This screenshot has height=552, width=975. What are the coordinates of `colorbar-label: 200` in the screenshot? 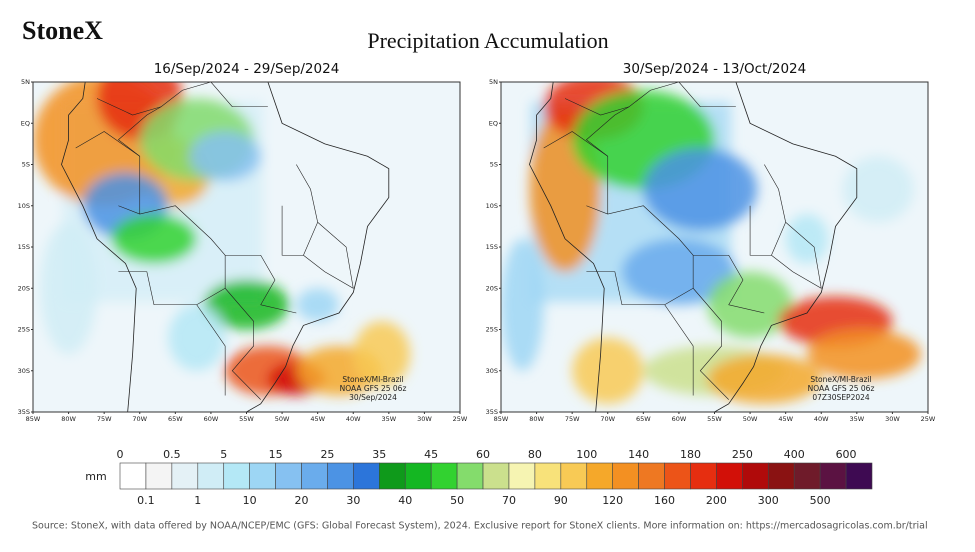 It's located at (716, 500).